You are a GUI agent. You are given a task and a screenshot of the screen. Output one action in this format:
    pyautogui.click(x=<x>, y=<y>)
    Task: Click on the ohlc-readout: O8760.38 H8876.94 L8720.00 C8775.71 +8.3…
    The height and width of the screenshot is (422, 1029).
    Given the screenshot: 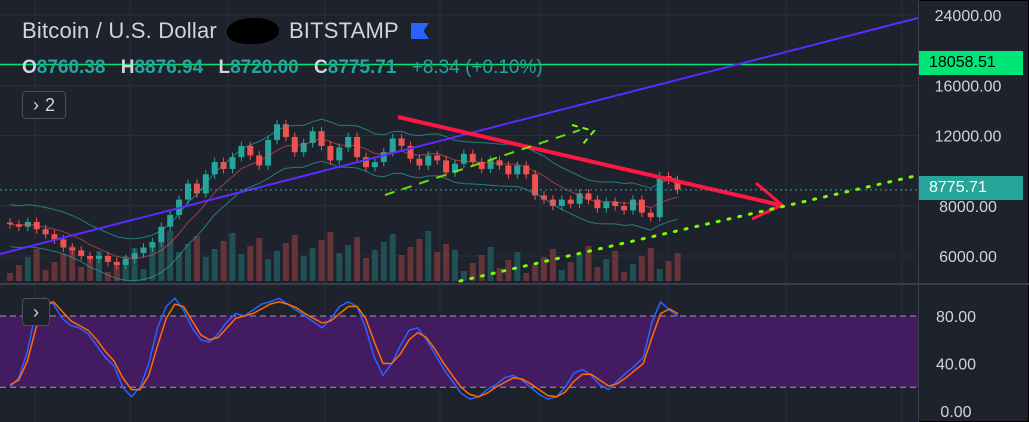 What is the action you would take?
    pyautogui.click(x=287, y=68)
    